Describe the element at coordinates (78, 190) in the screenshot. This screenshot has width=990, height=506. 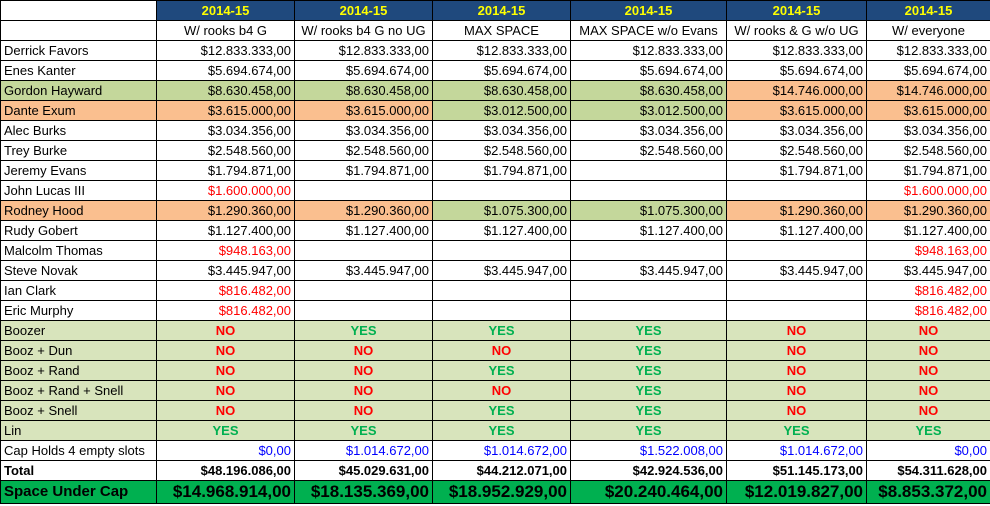
I see `player-name-cell: John Lucas III` at that location.